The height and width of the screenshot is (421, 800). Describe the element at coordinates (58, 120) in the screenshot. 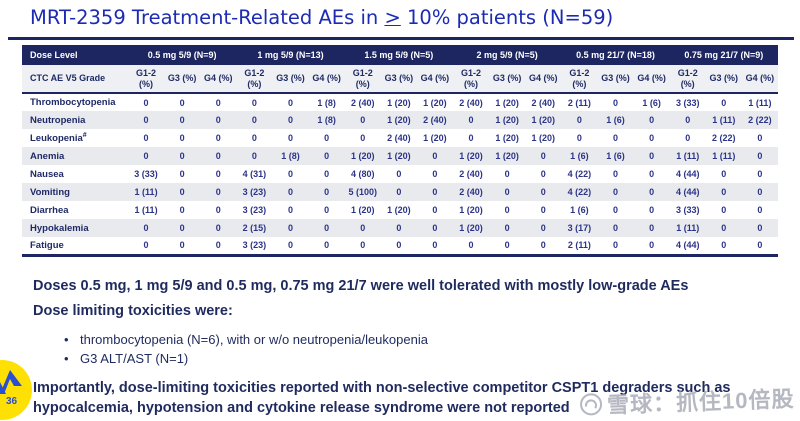

I see `ae-row-label: Neutropenia` at that location.